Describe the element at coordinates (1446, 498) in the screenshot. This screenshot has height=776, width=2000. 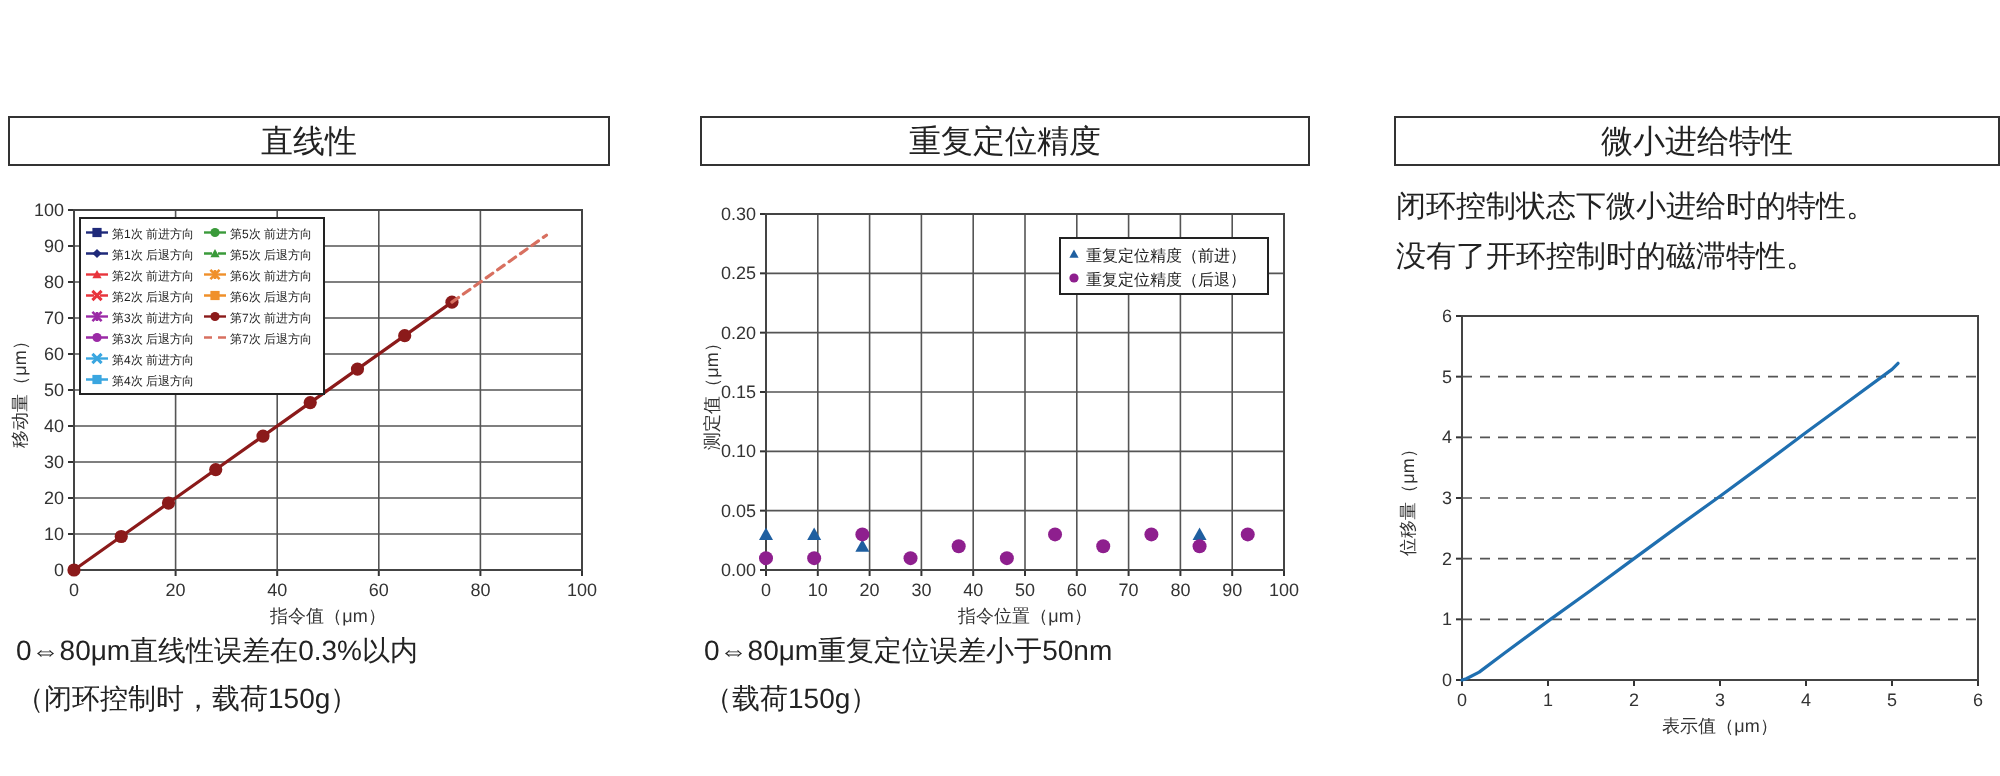
I see `y-tick-label: 3` at that location.